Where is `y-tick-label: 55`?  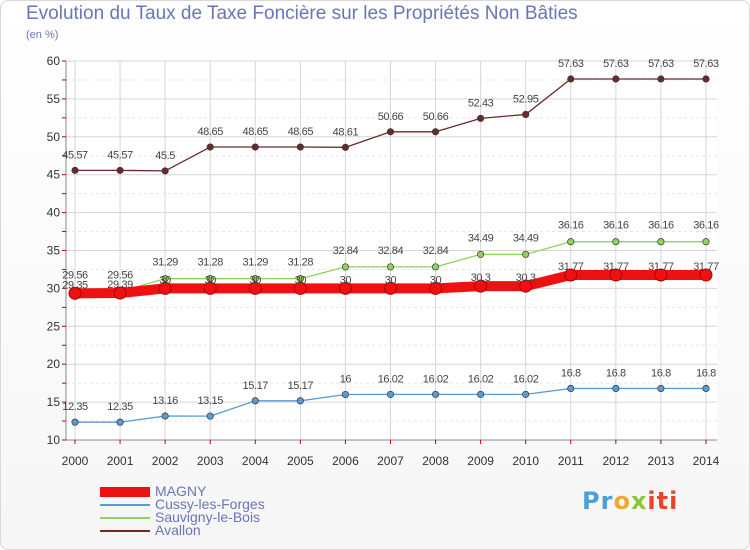
y-tick-label: 55 is located at coordinates (54, 99).